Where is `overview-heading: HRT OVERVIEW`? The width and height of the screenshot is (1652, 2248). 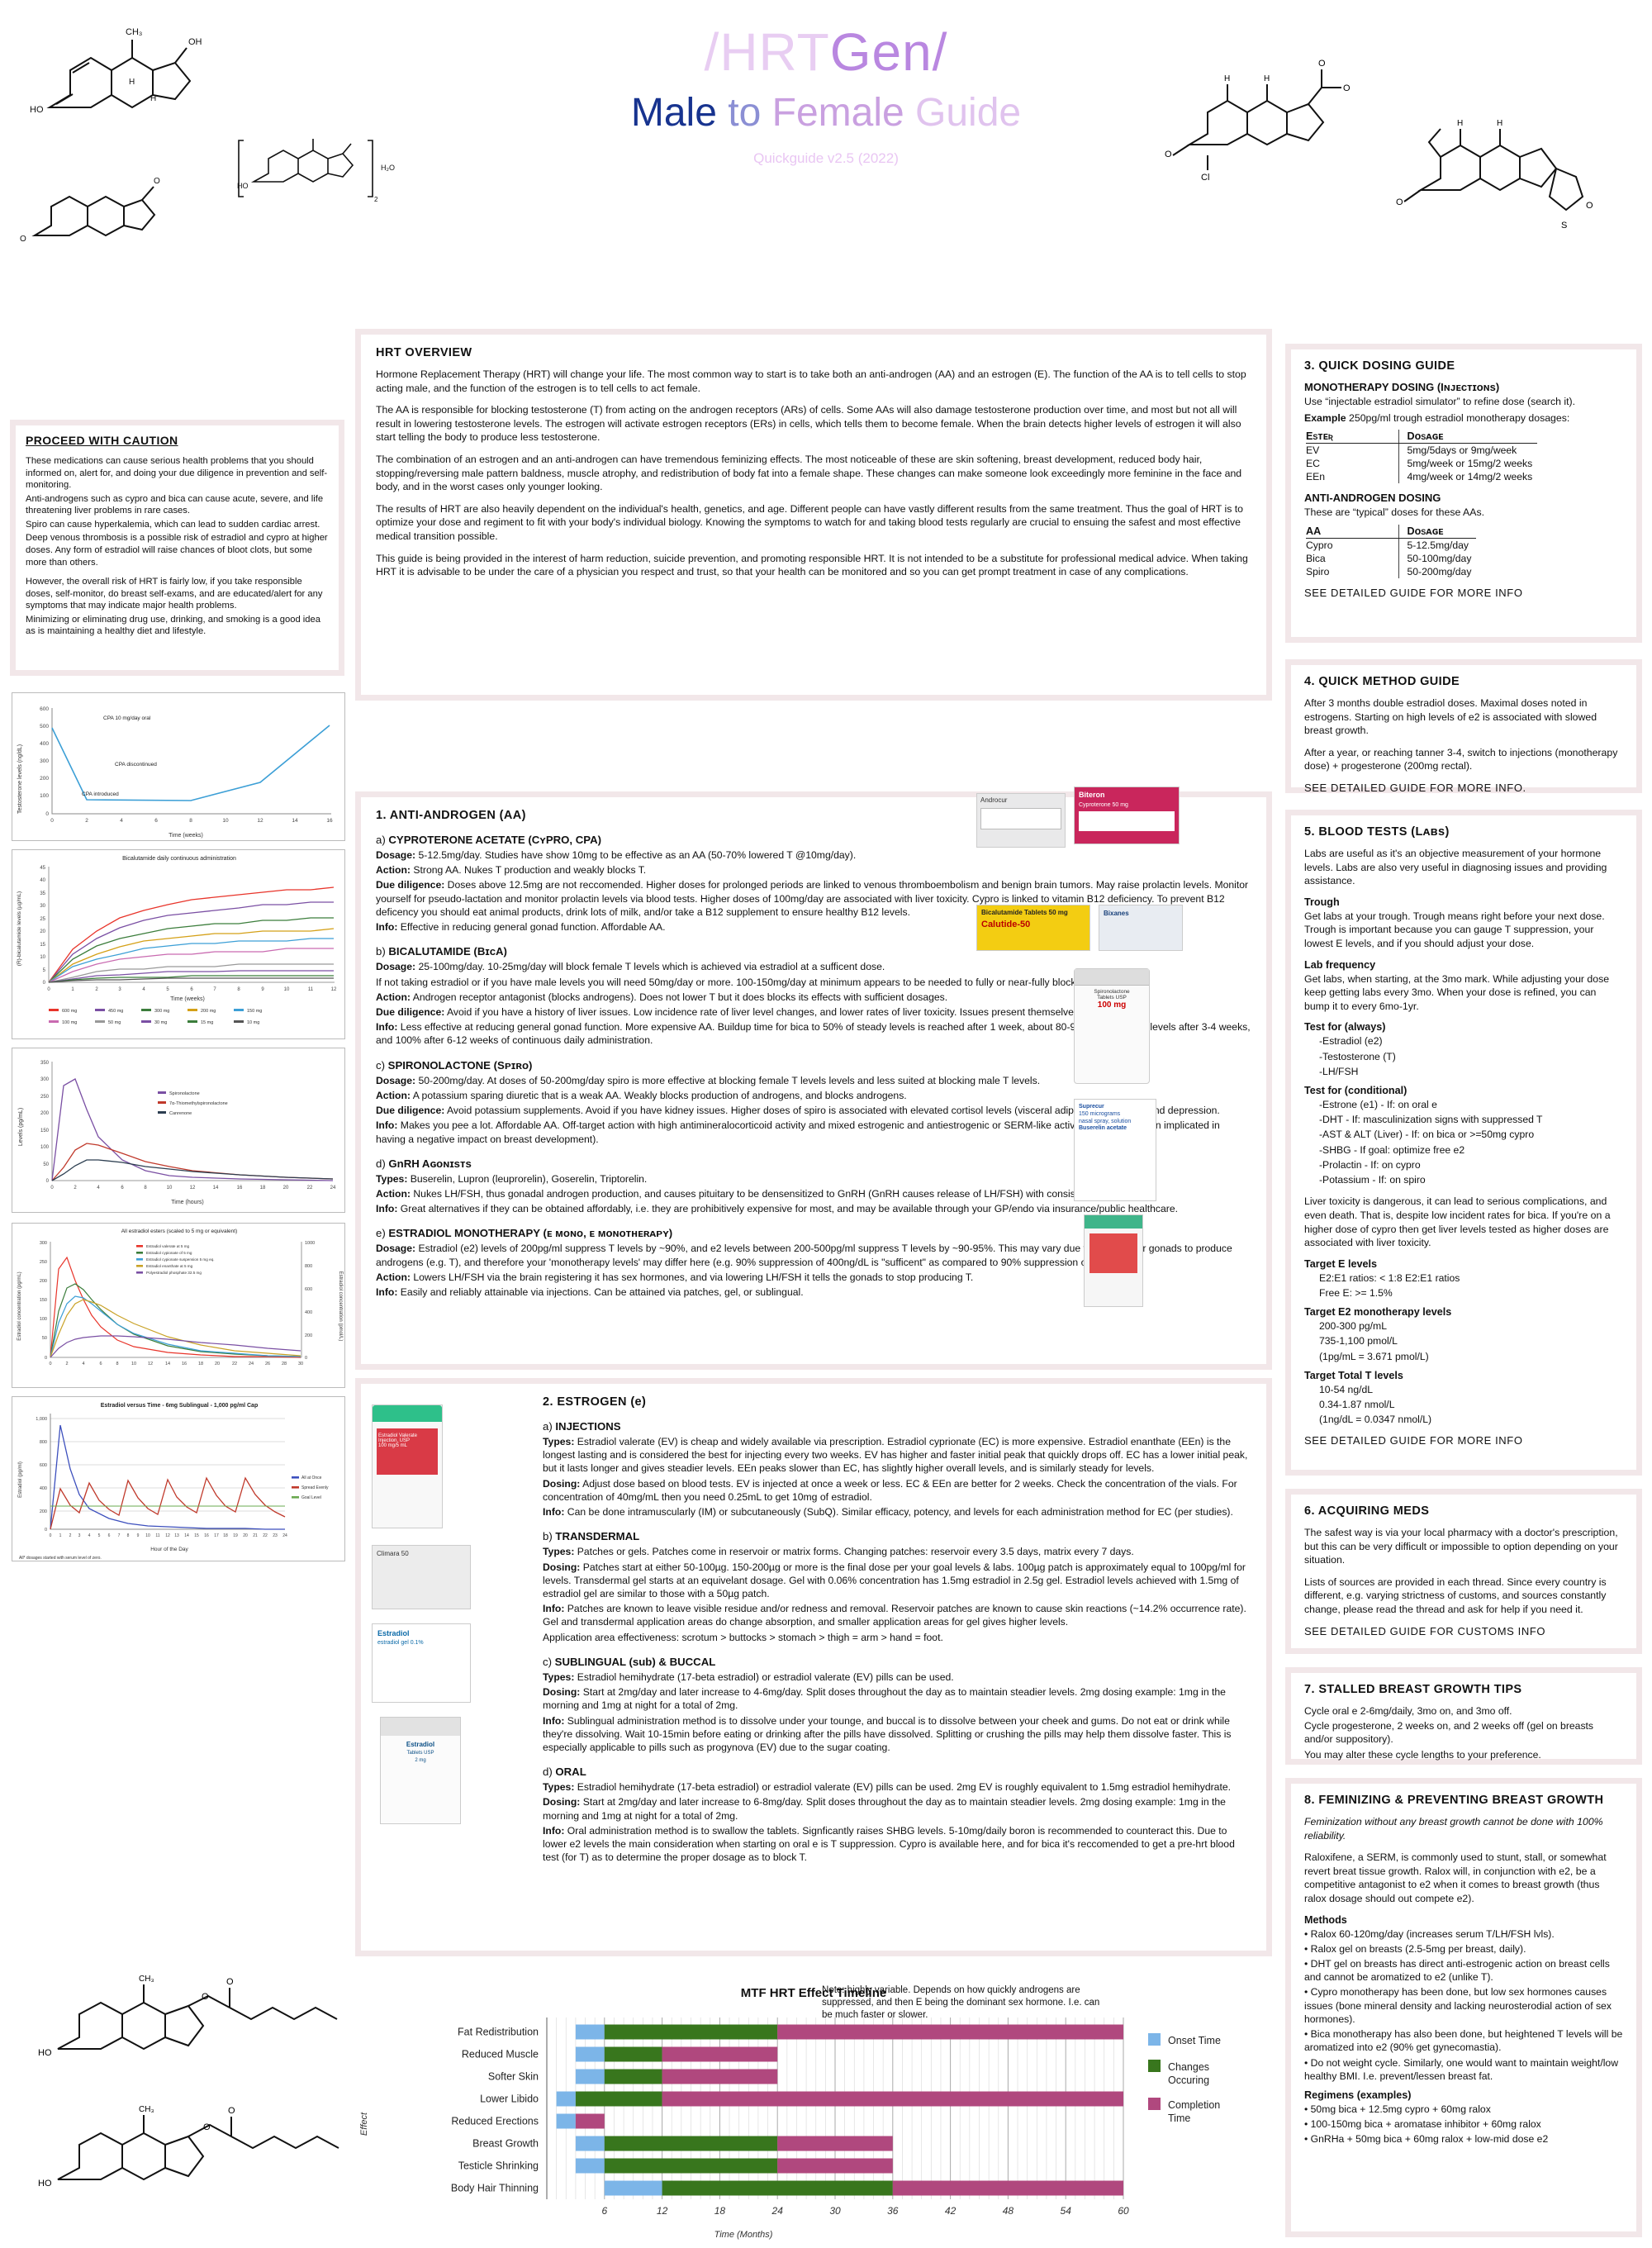 overview-heading: HRT OVERVIEW is located at coordinates (424, 352).